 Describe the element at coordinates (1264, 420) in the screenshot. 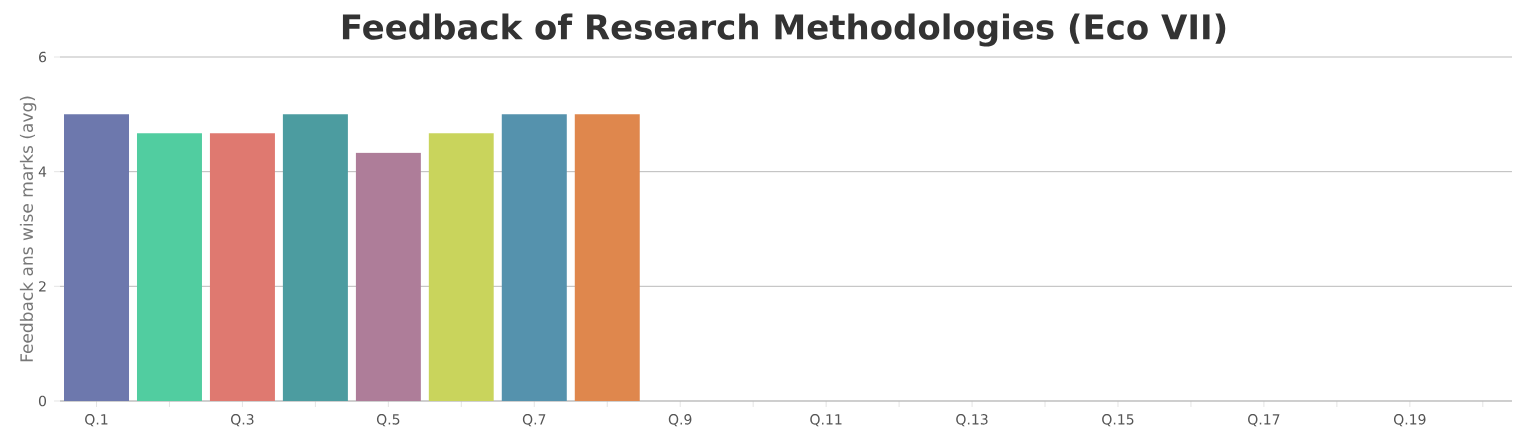

I see `x-tick-label: Q.17` at that location.